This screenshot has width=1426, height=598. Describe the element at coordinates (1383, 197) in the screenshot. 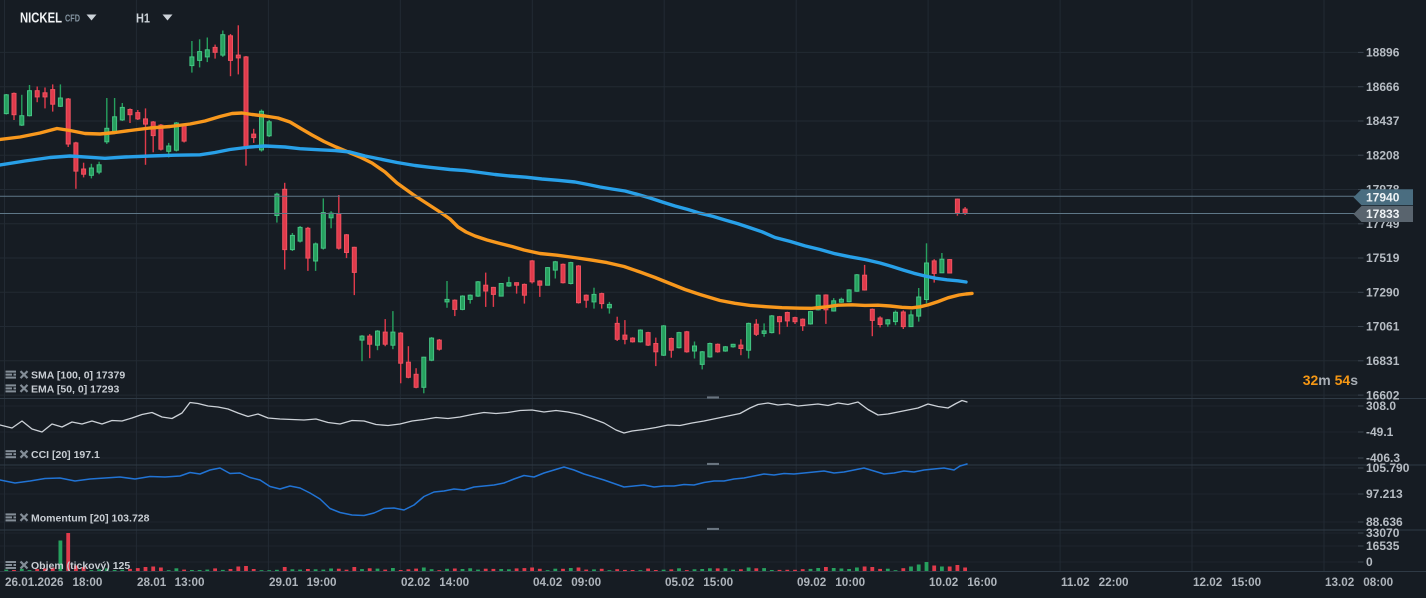

I see `svg-text: 17940` at that location.